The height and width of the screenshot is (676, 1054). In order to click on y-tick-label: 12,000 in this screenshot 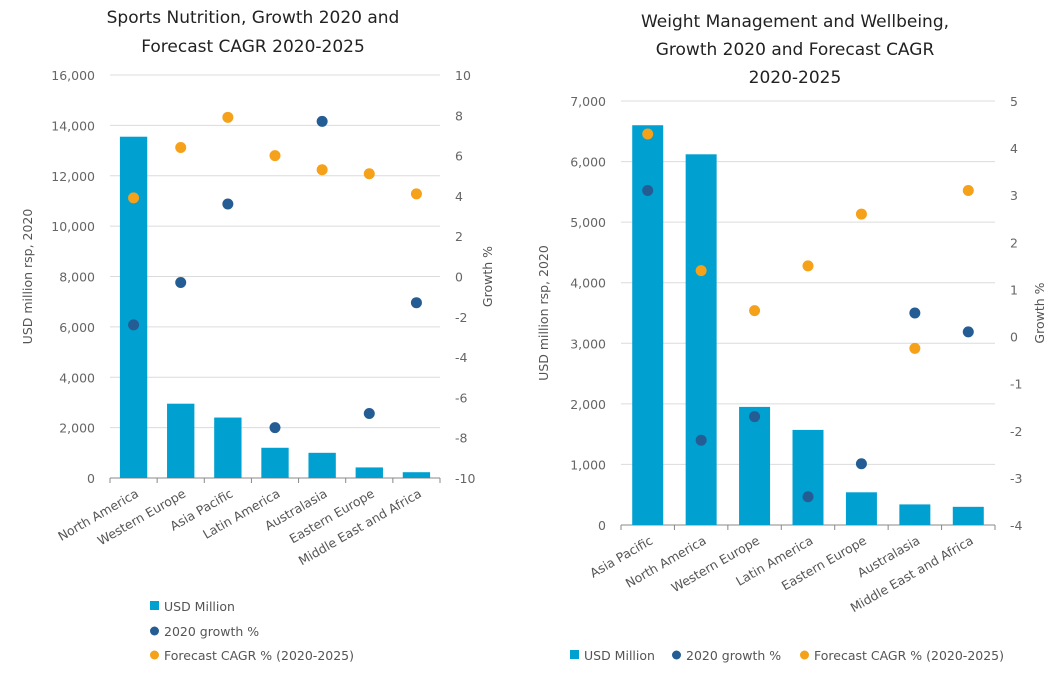, I will do `click(73, 176)`.